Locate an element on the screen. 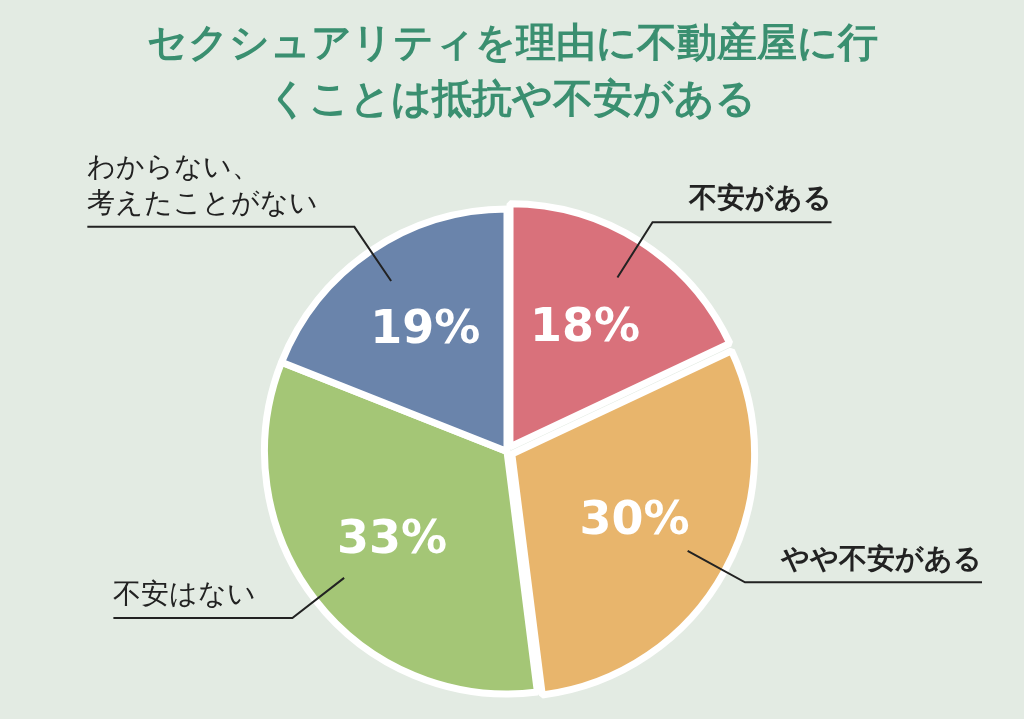 The width and height of the screenshot is (1024, 719). slice-label: やや不安がある is located at coordinates (881, 558).